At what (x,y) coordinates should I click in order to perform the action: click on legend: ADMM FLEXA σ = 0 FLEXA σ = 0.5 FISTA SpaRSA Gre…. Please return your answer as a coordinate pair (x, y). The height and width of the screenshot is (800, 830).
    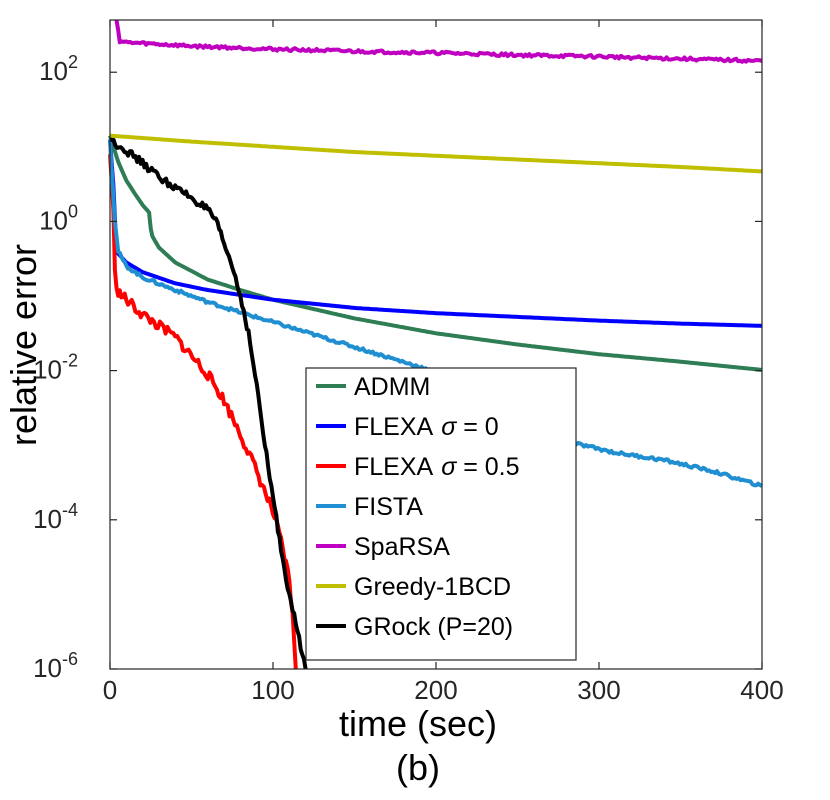
    Looking at the image, I should click on (441, 514).